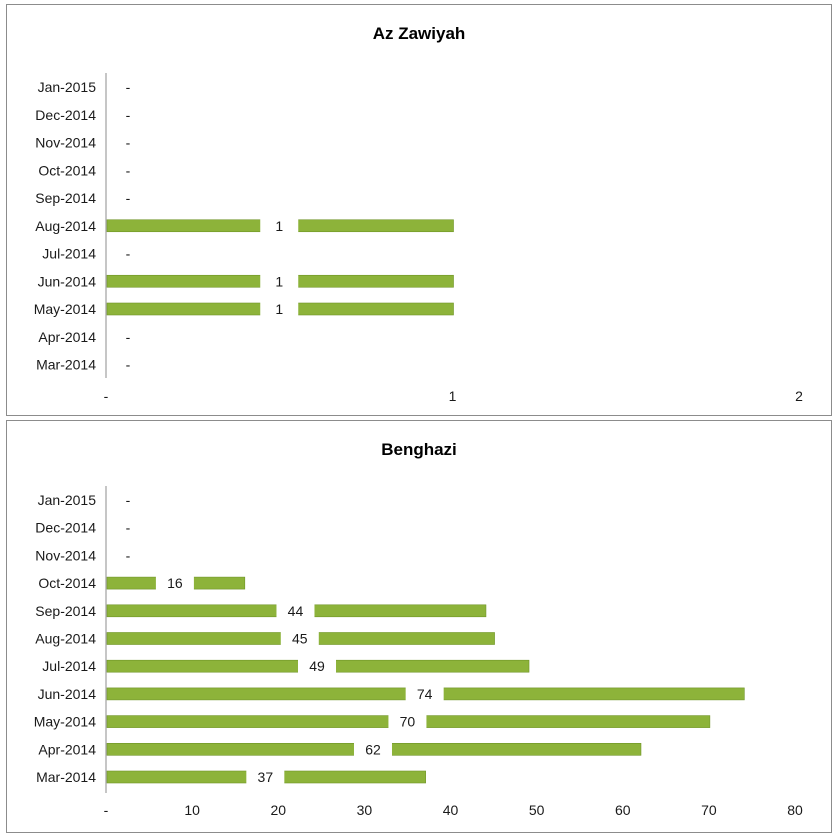 Image resolution: width=838 pixels, height=839 pixels. What do you see at coordinates (795, 810) in the screenshot?
I see `x-tick-label: 80` at bounding box center [795, 810].